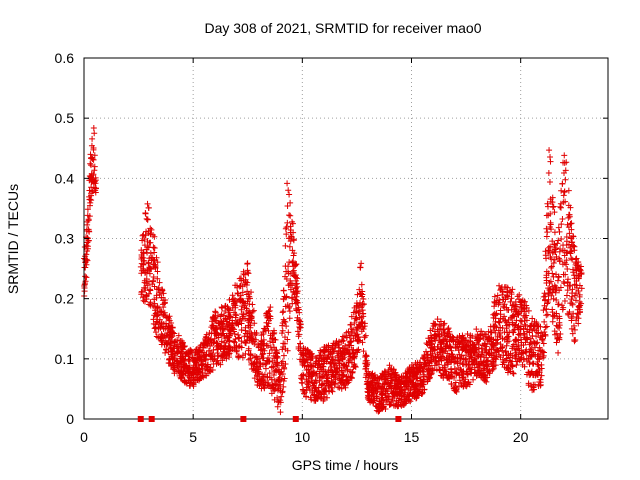 The width and height of the screenshot is (640, 480). Describe the element at coordinates (412, 437) in the screenshot. I see `x-tick-label: 15` at that location.